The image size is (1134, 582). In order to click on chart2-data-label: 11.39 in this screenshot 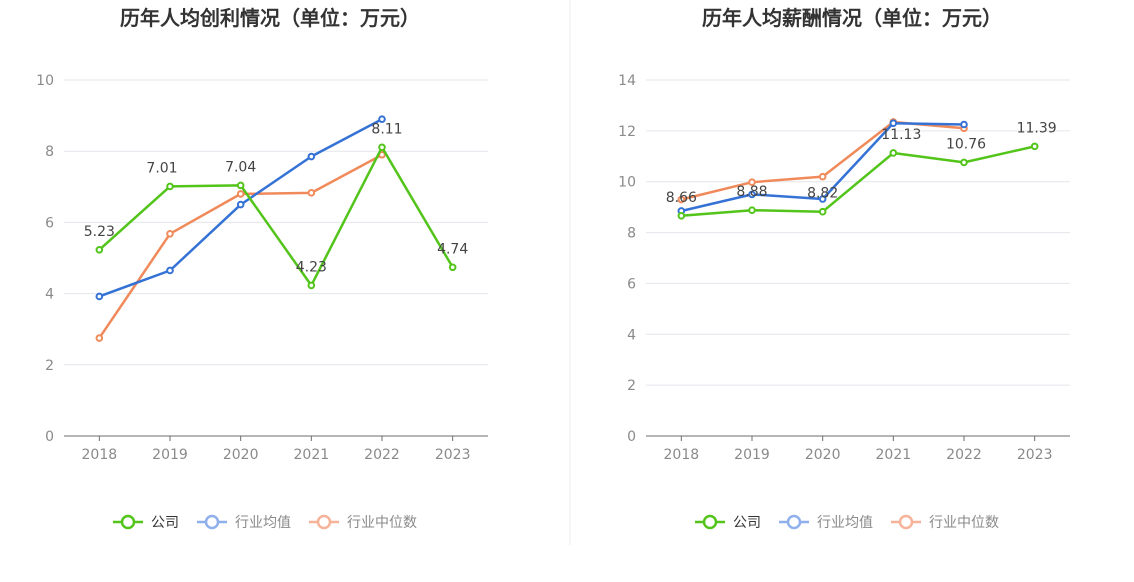, I will do `click(1037, 128)`.